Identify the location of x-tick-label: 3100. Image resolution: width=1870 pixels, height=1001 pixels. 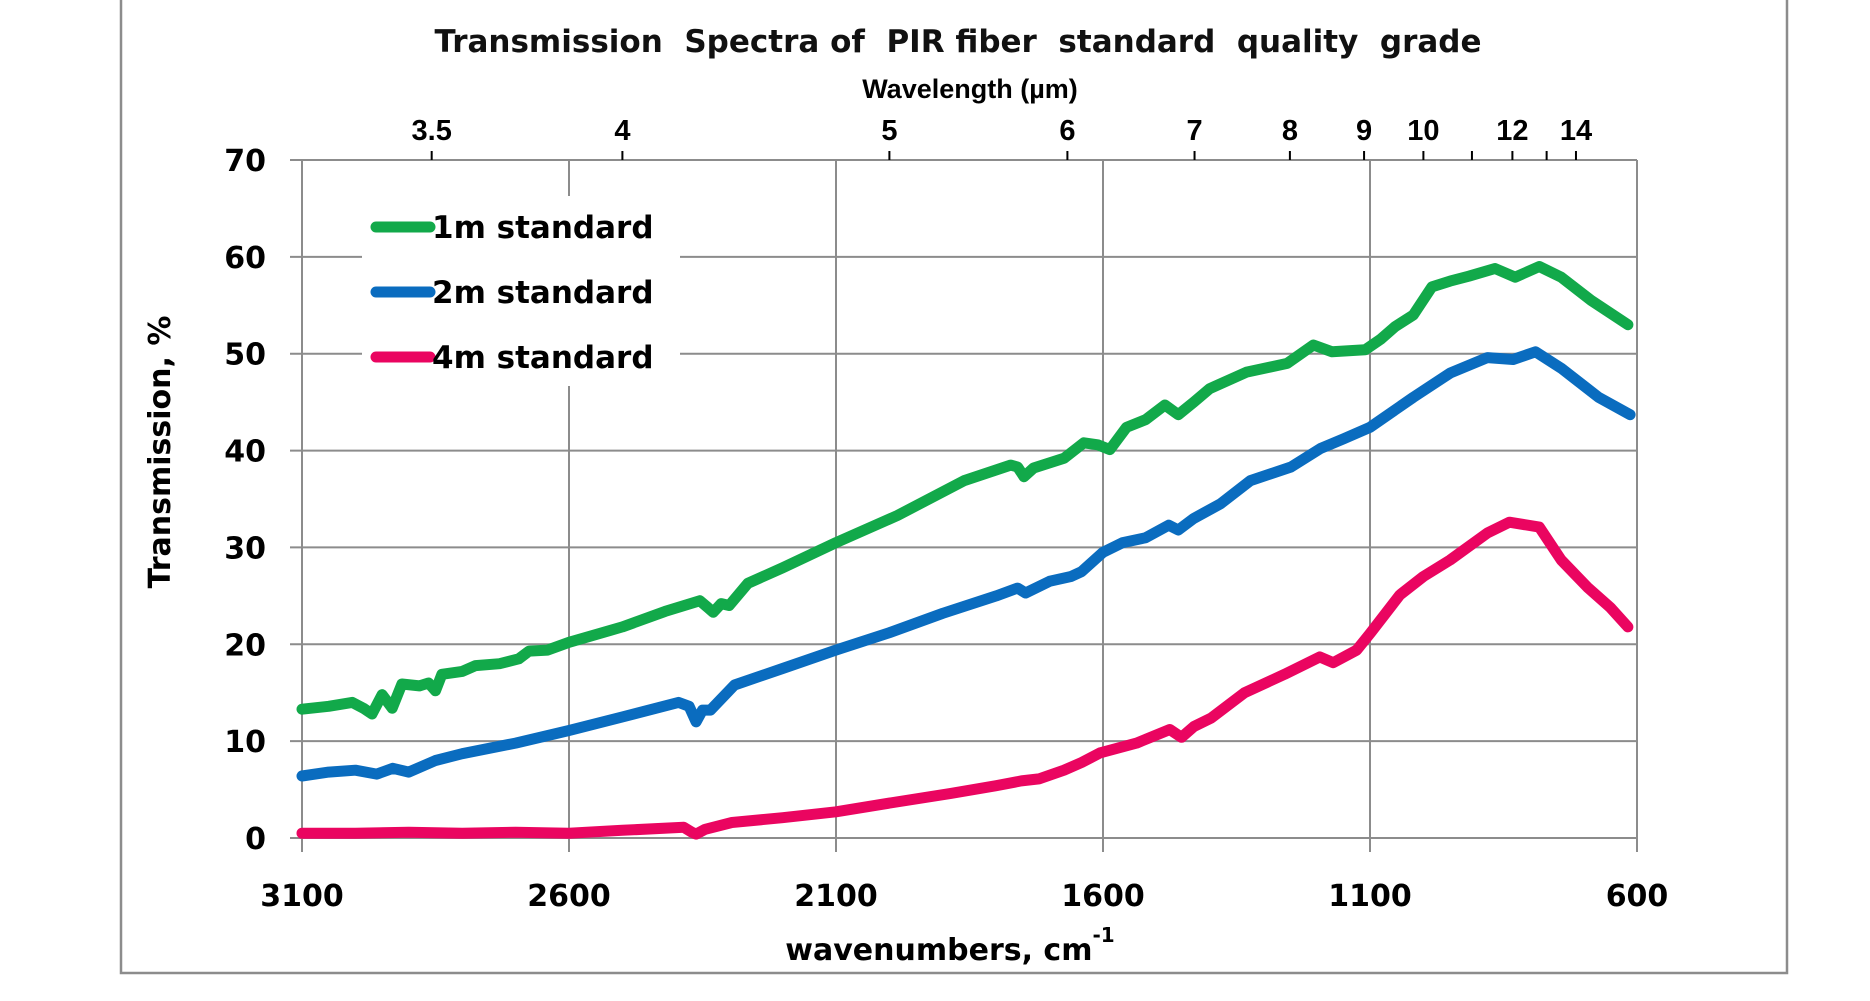
(302, 896).